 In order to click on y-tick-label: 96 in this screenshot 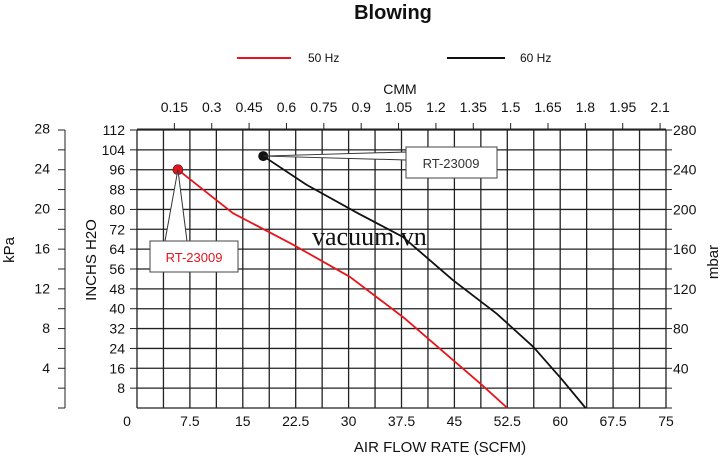, I will do `click(117, 170)`.